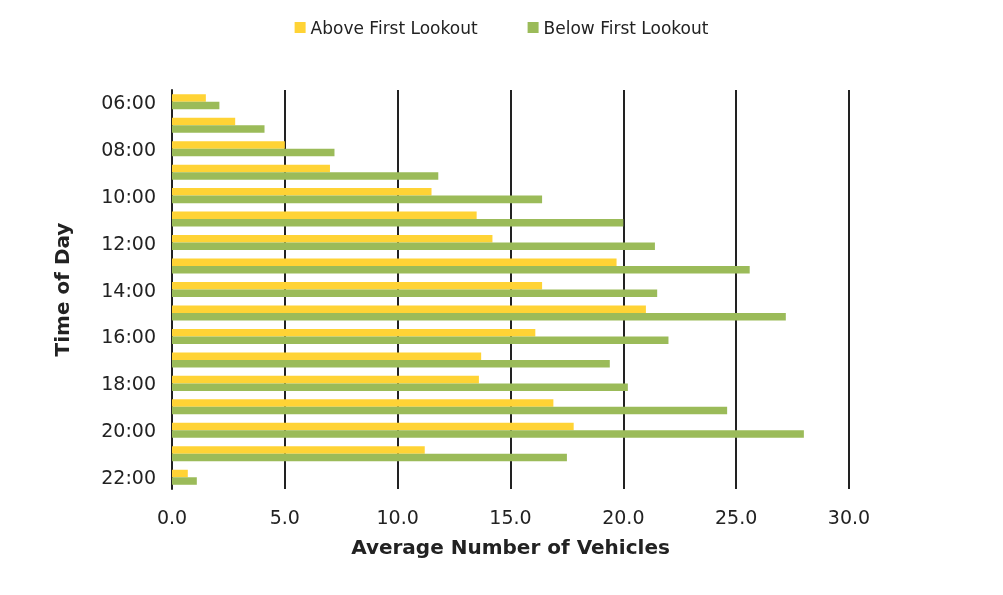 The height and width of the screenshot is (595, 1003). Describe the element at coordinates (626, 27) in the screenshot. I see `legend-label: Below First Lookout` at that location.